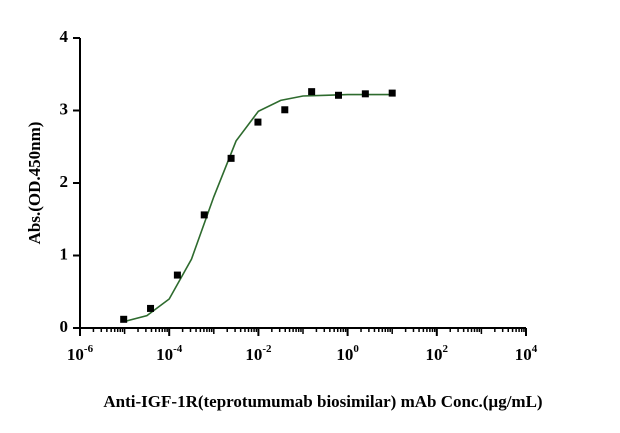  What do you see at coordinates (356, 349) in the screenshot?
I see `x-tick-exponent: 0` at bounding box center [356, 349].